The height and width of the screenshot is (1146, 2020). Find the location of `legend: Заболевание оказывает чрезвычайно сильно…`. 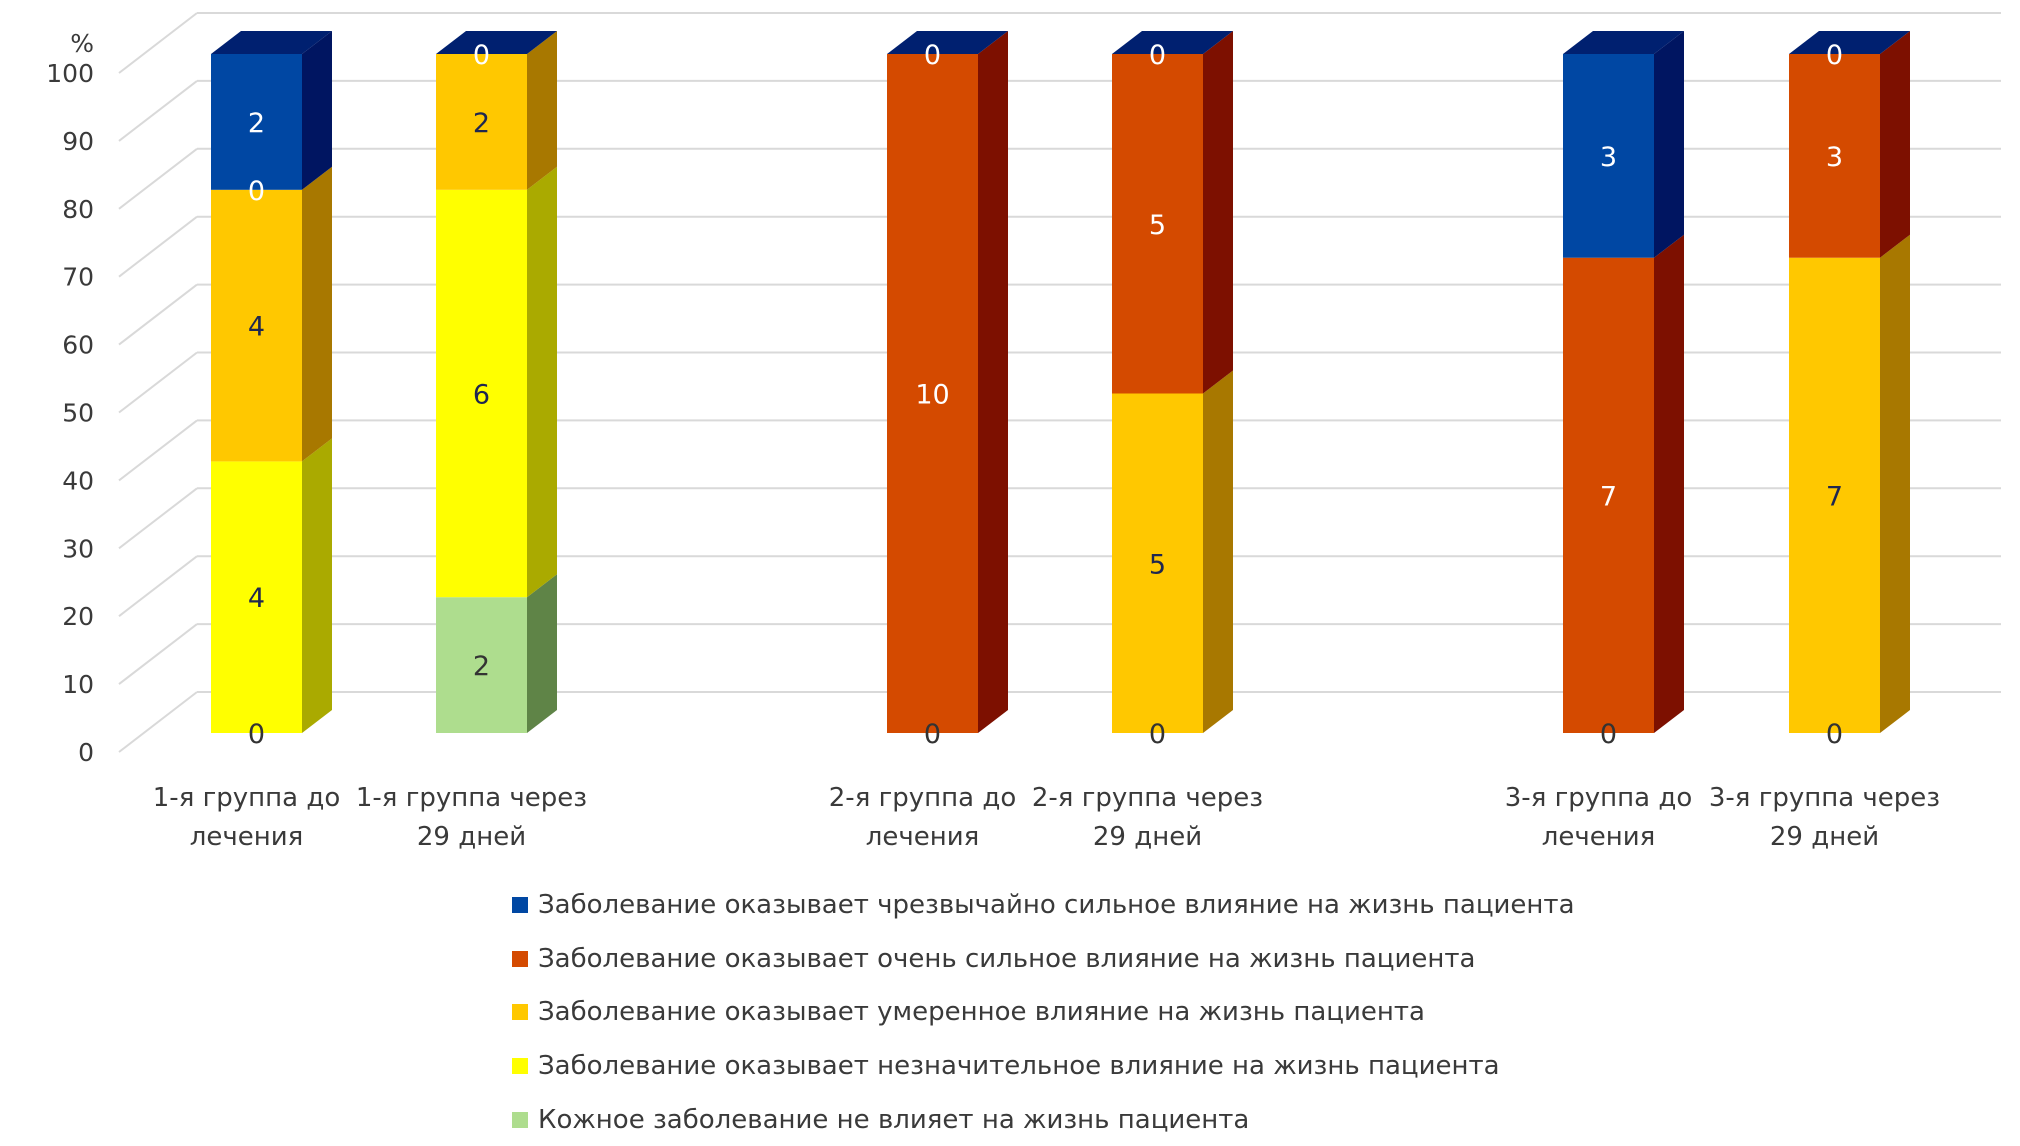

legend: Заболевание оказывает чрезвычайно сильно… is located at coordinates (1043, 1012).